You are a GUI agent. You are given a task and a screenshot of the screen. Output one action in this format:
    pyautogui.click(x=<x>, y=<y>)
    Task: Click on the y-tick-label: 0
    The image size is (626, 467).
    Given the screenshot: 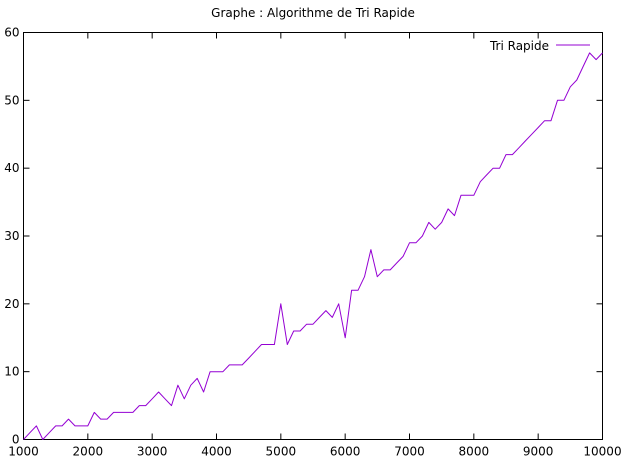 What is the action you would take?
    pyautogui.click(x=16, y=440)
    